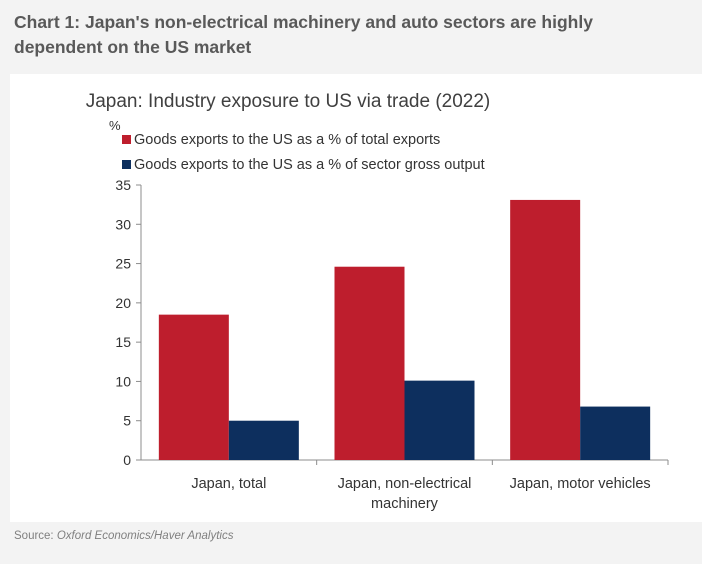 This screenshot has width=702, height=564. What do you see at coordinates (580, 484) in the screenshot?
I see `x-category-label: Japan, motor vehicles` at bounding box center [580, 484].